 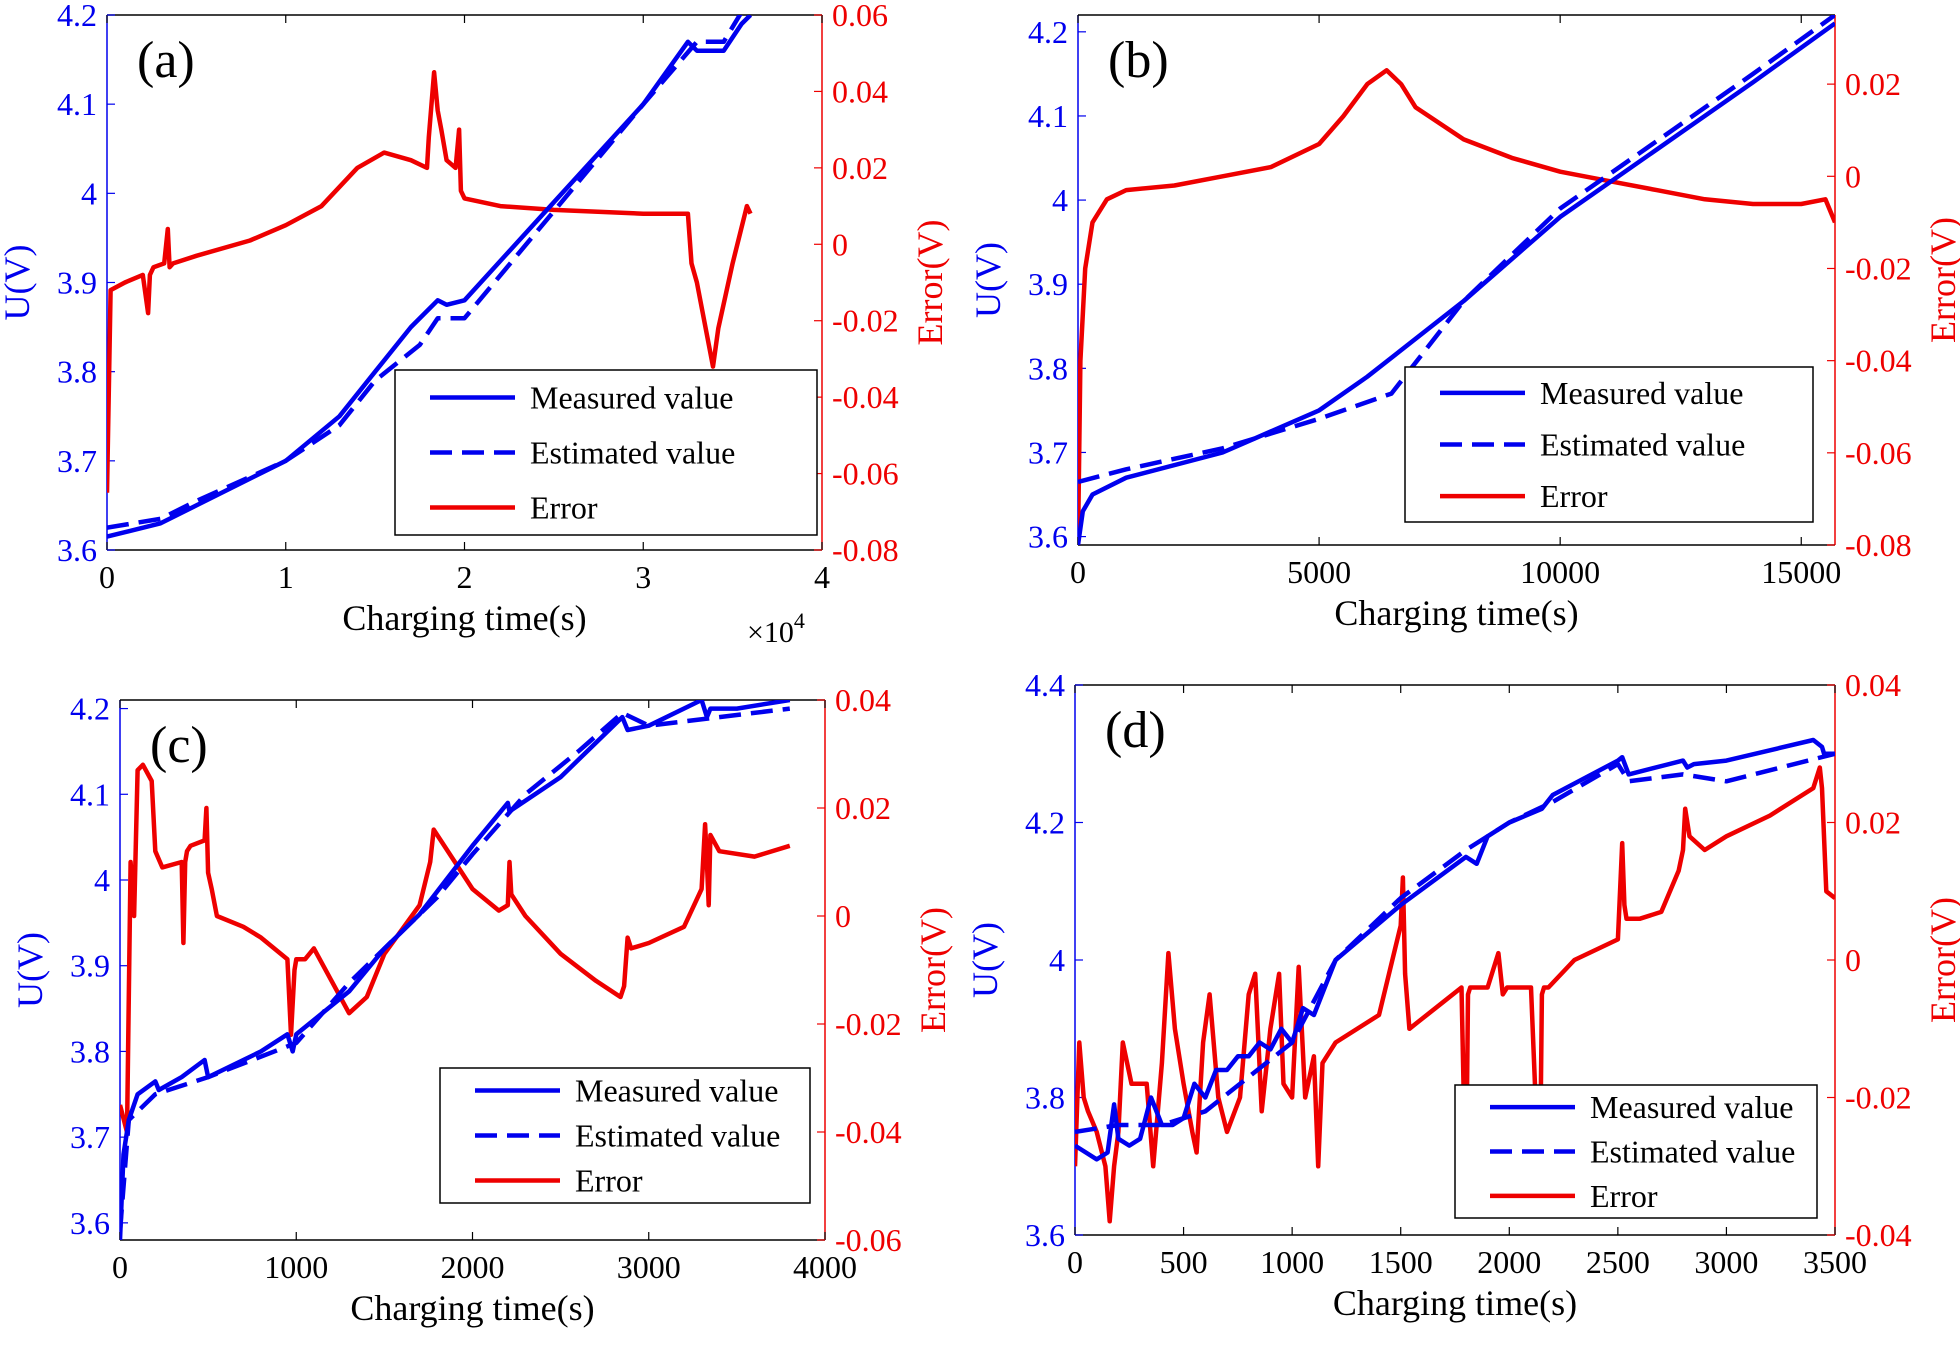 What do you see at coordinates (1138, 60) in the screenshot?
I see `panel-label: (b)` at bounding box center [1138, 60].